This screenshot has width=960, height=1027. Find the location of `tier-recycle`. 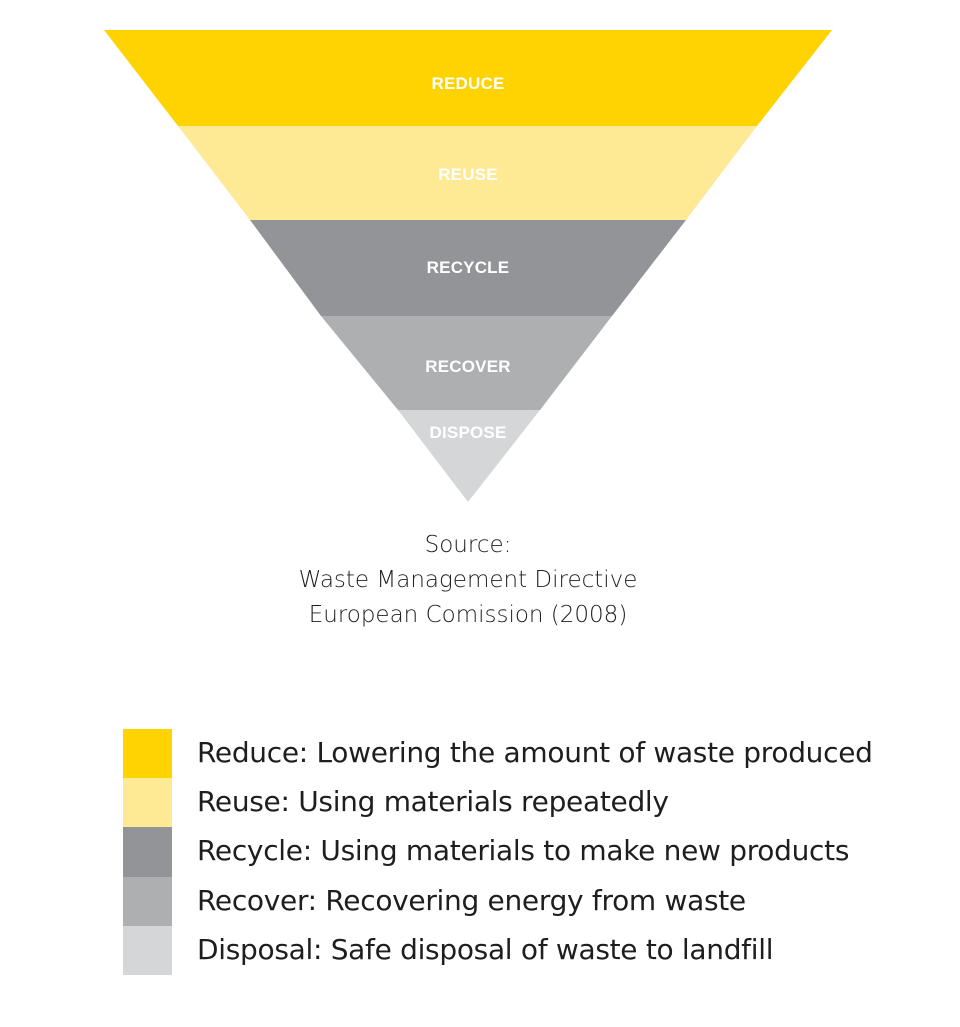

tier-recycle is located at coordinates (468, 268).